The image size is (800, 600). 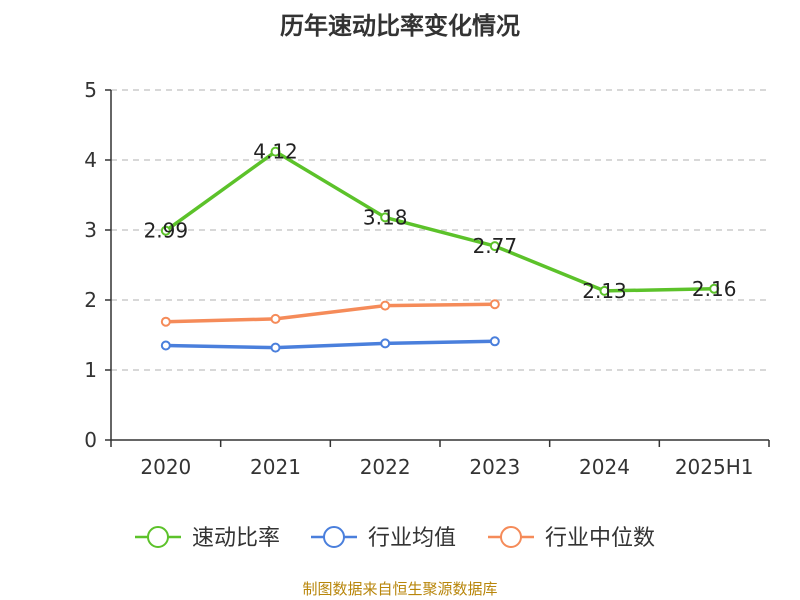 I want to click on y-tick-label: 3, so click(x=90, y=230).